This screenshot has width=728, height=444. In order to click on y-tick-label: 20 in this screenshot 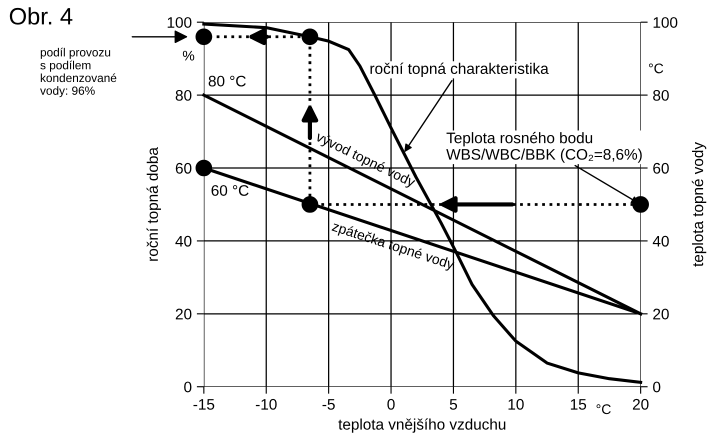, I will do `click(184, 314)`.